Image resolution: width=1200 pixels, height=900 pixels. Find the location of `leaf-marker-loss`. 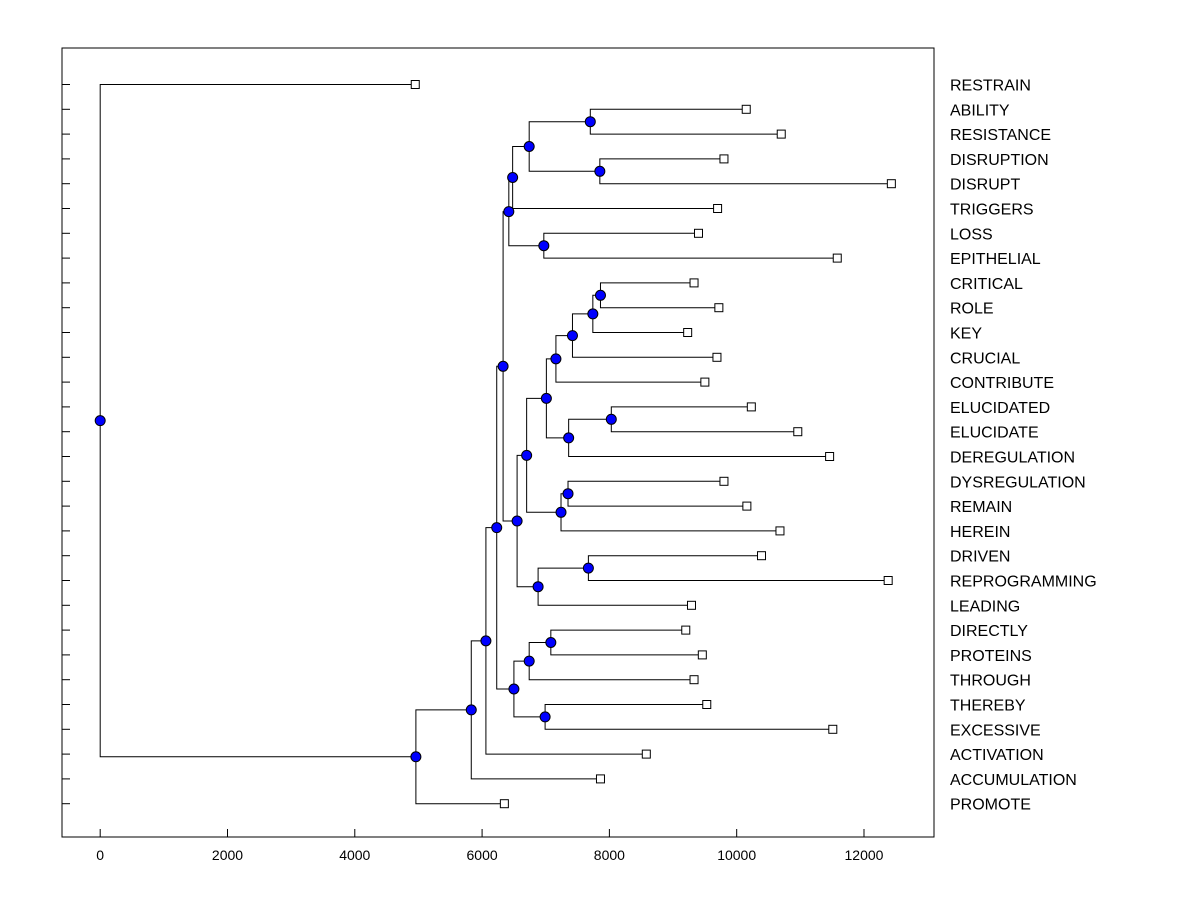

leaf-marker-loss is located at coordinates (698, 233).